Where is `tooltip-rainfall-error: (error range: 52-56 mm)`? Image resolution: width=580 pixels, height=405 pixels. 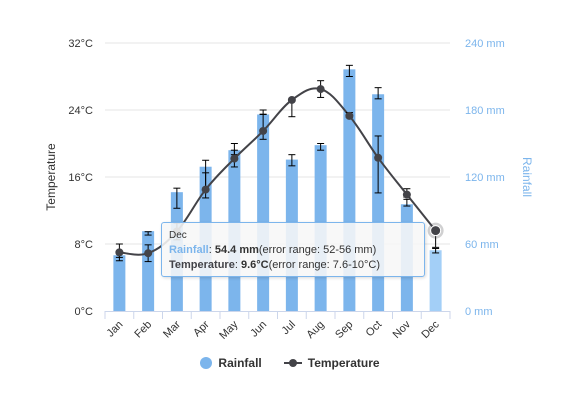
tooltip-rainfall-error: (error range: 52-56 mm) is located at coordinates (317, 250).